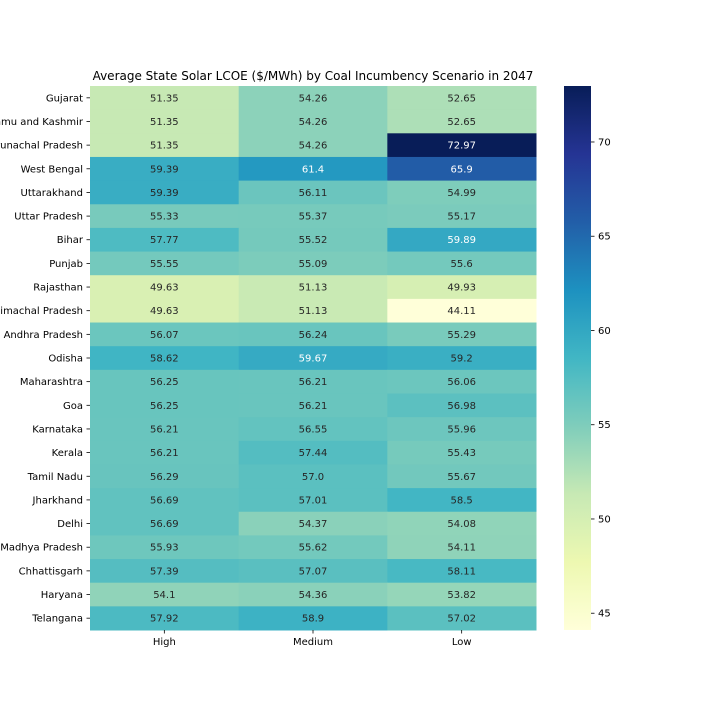 The image size is (720, 725). Describe the element at coordinates (462, 169) in the screenshot. I see `cell-value-label: 65.9` at that location.